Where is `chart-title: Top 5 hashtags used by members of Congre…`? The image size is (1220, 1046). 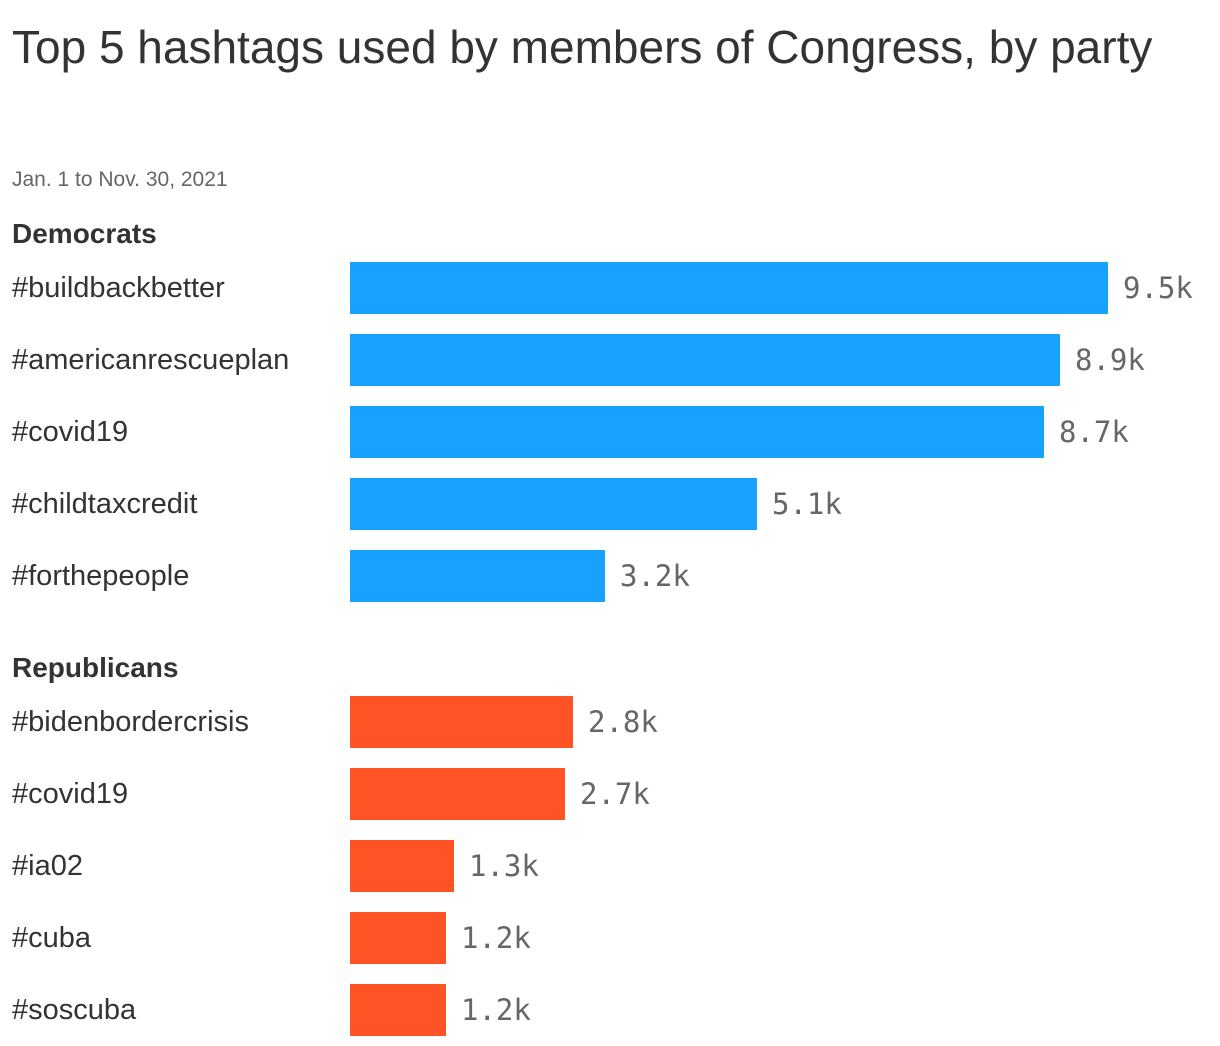
chart-title: Top 5 hashtags used by members of Congre… is located at coordinates (582, 47).